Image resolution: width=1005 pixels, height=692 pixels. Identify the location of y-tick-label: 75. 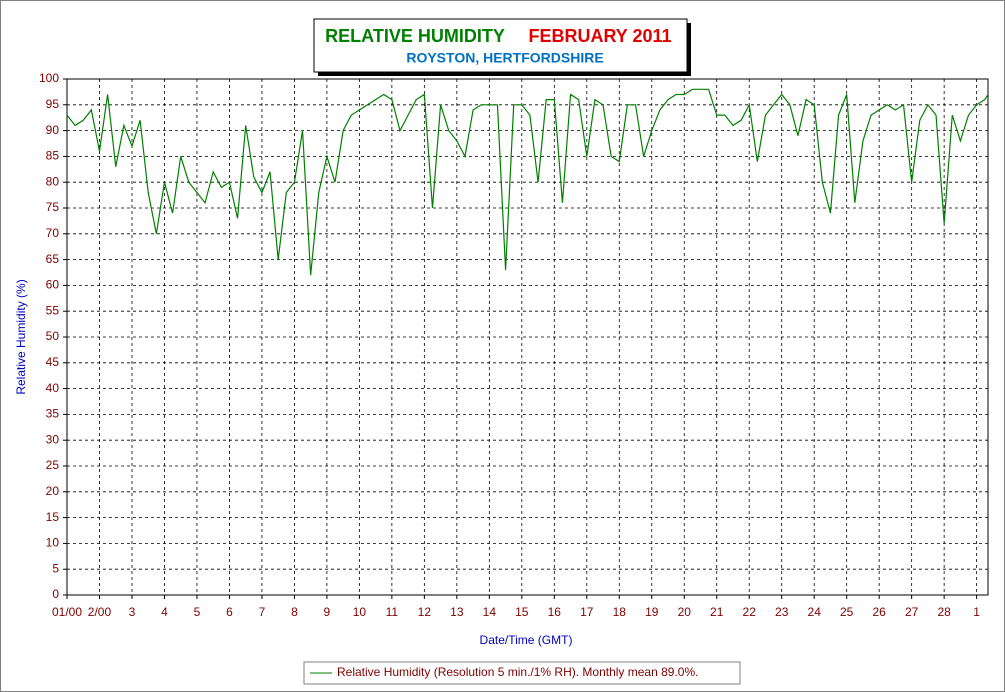
(53, 207).